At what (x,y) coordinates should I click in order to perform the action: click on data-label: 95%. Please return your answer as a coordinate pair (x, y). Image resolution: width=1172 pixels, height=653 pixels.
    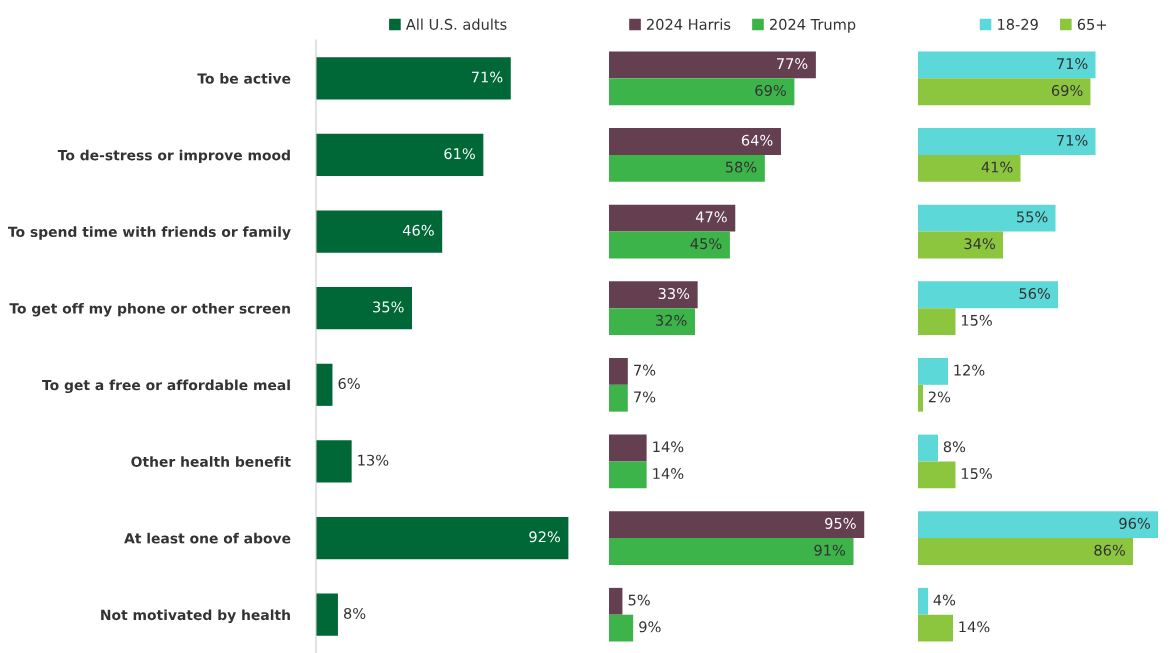
    Looking at the image, I should click on (840, 523).